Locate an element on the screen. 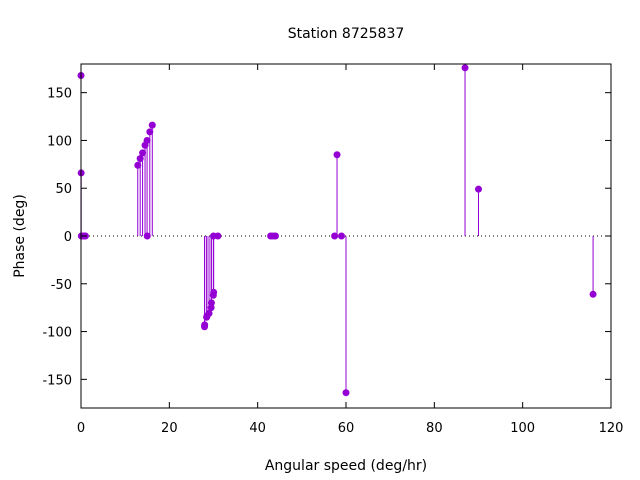 The height and width of the screenshot is (480, 640). x-tick-label: 40 is located at coordinates (257, 428).